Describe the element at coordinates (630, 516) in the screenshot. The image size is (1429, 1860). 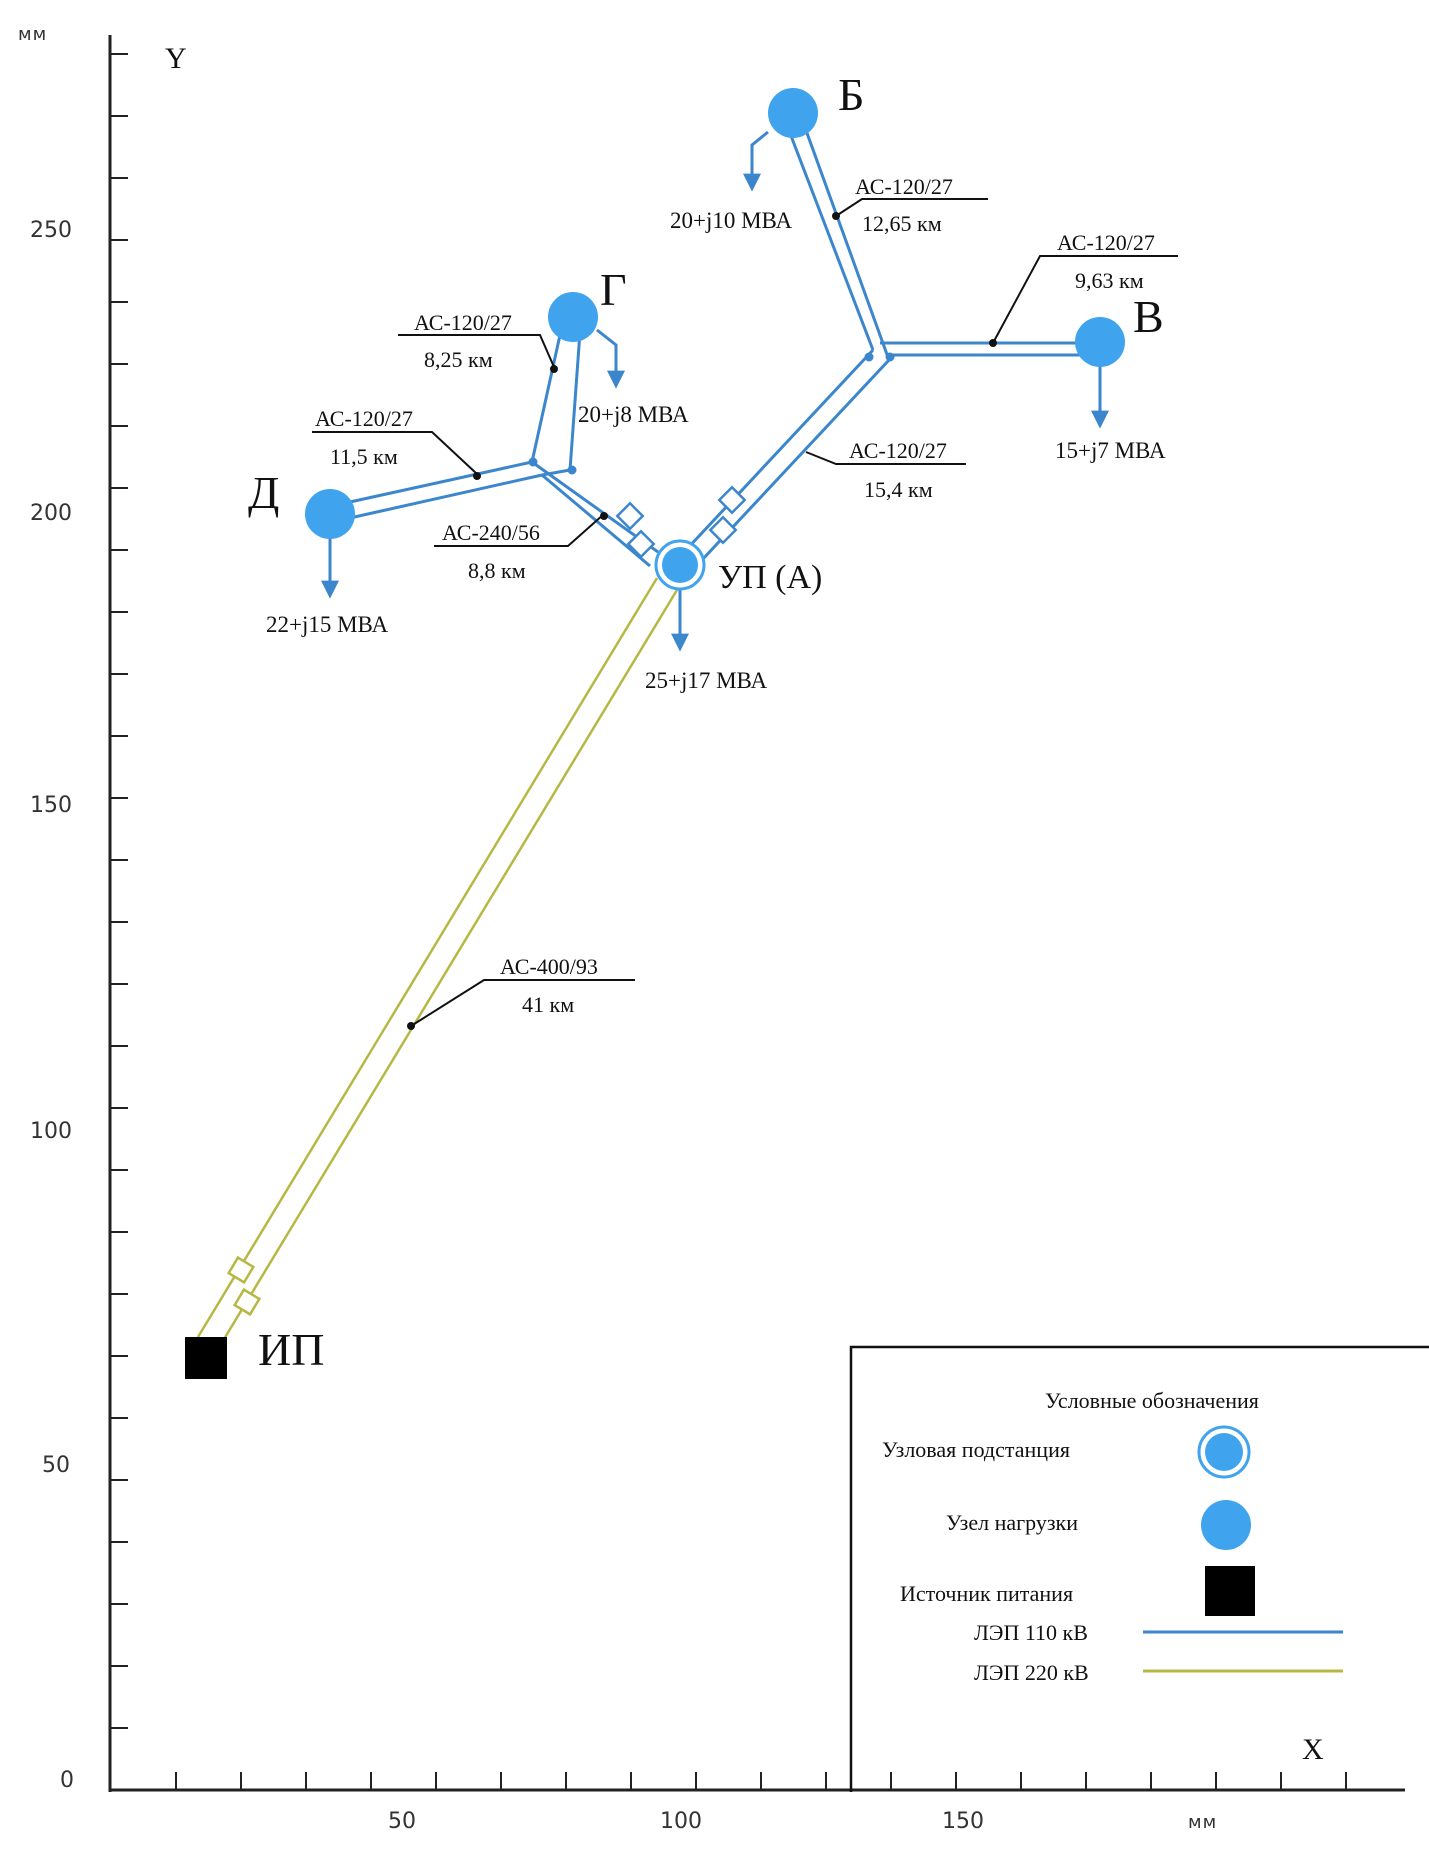
I see `disconnector-left-upper` at that location.